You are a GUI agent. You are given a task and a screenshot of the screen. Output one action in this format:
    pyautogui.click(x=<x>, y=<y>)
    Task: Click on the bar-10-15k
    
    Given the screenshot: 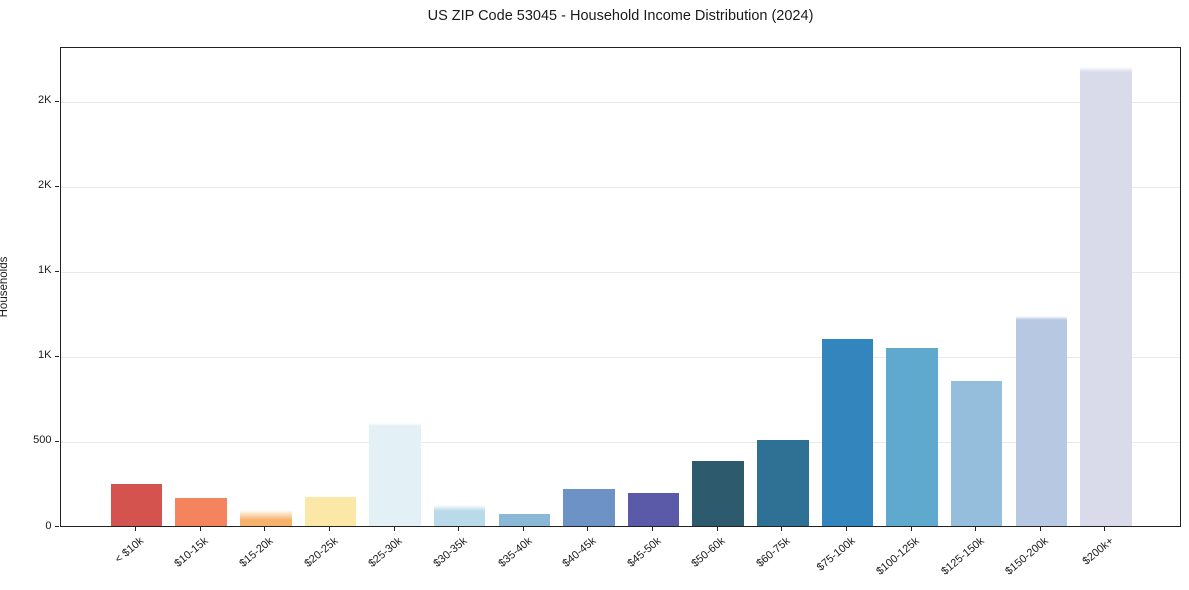 What is the action you would take?
    pyautogui.click(x=201, y=512)
    